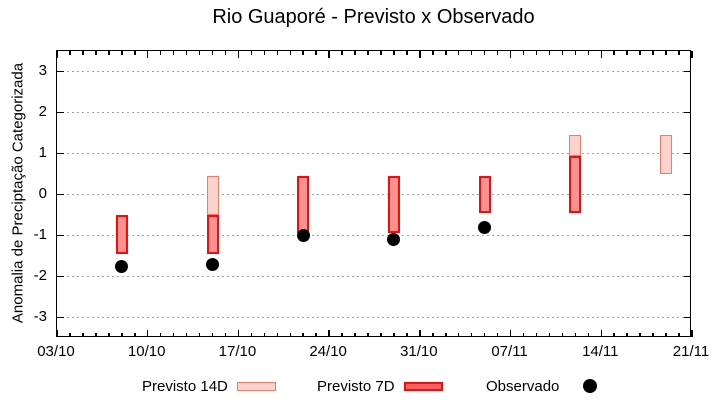 The width and height of the screenshot is (720, 400). What do you see at coordinates (237, 351) in the screenshot?
I see `x-tick-label: 17/10` at bounding box center [237, 351].